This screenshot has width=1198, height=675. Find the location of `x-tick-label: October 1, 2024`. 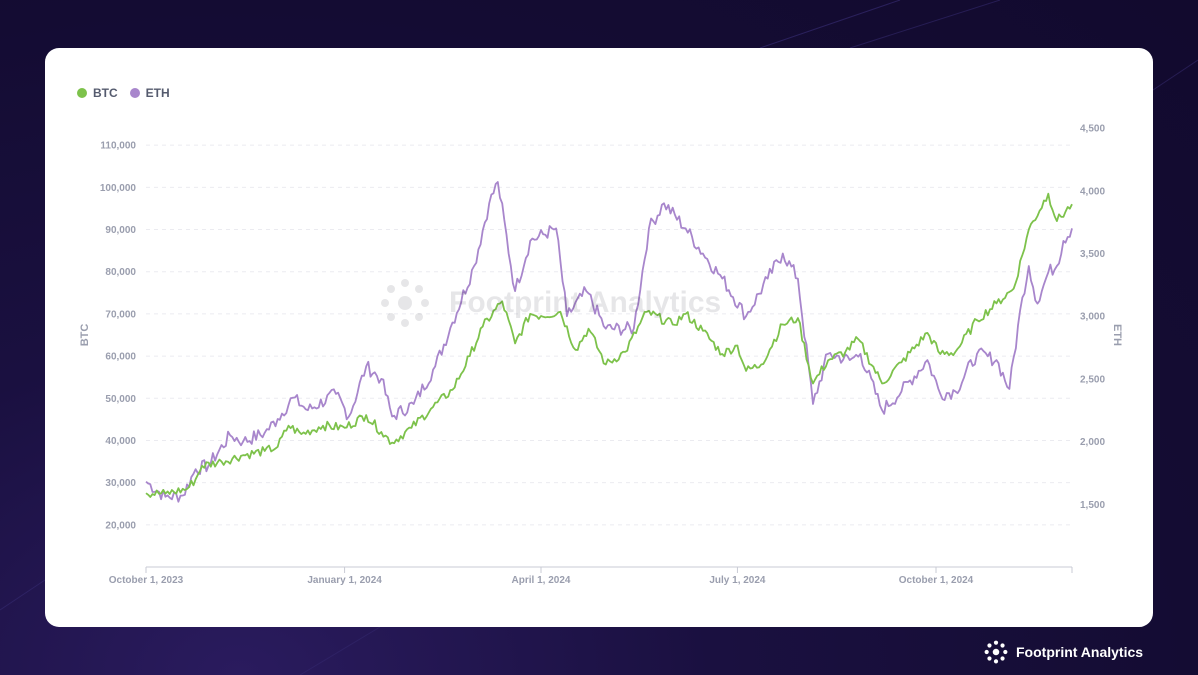

x-tick-label: October 1, 2024 is located at coordinates (936, 580).